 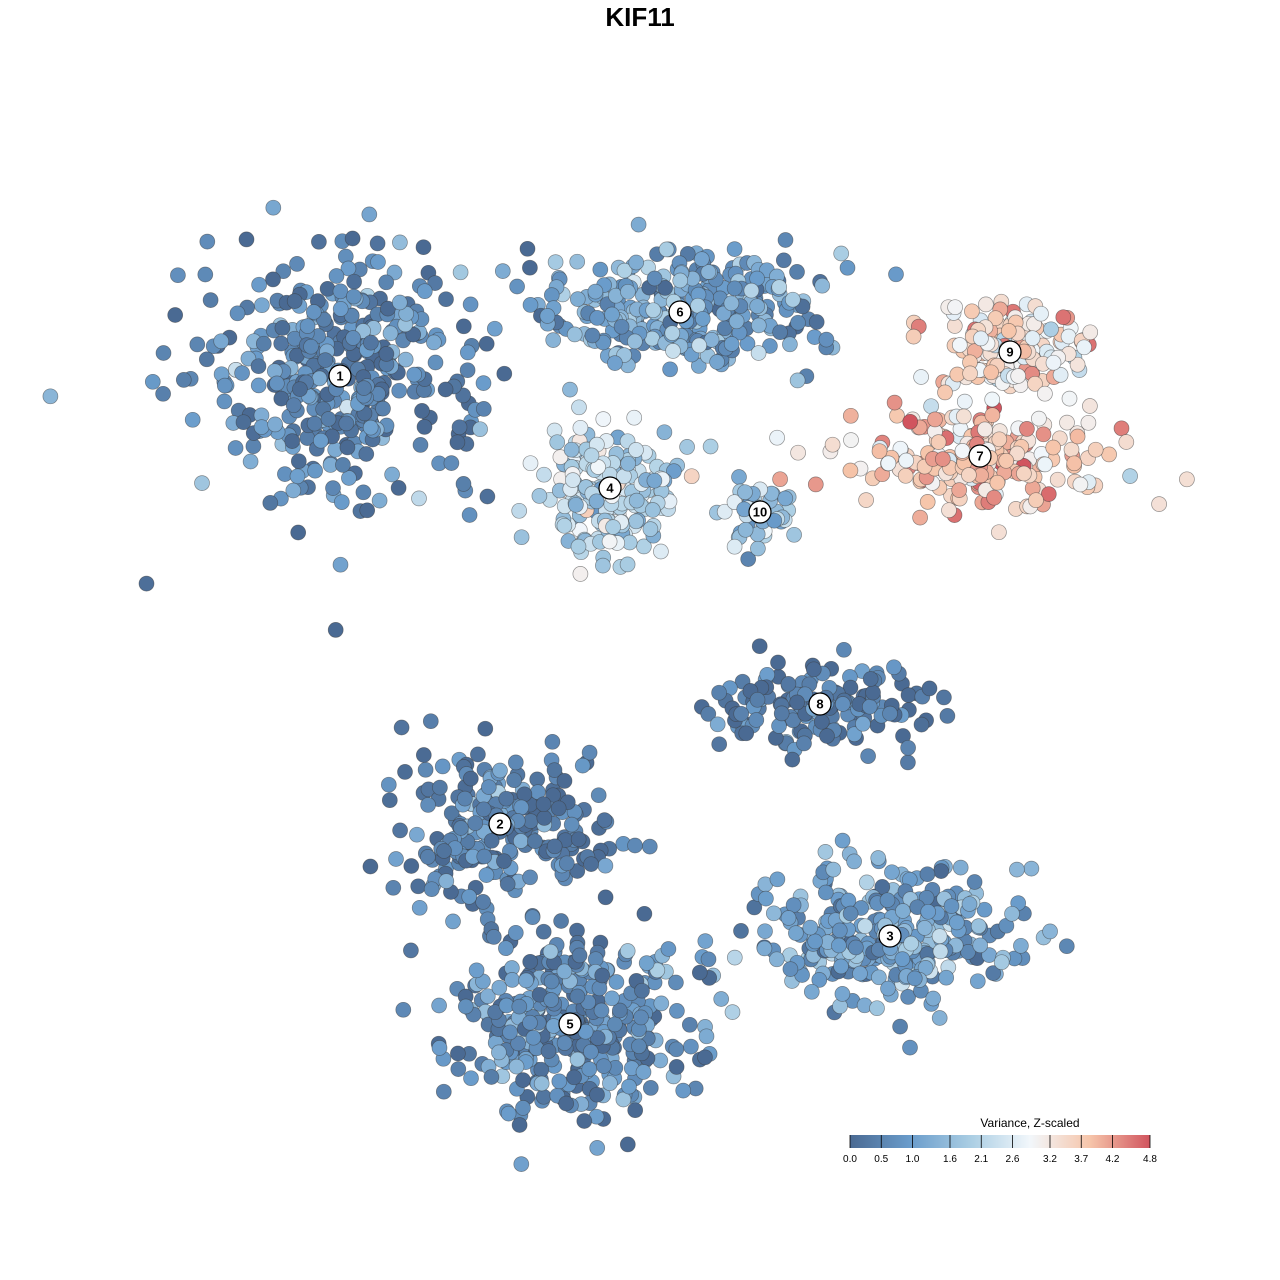 I want to click on cluster-number: 3, so click(x=889, y=936).